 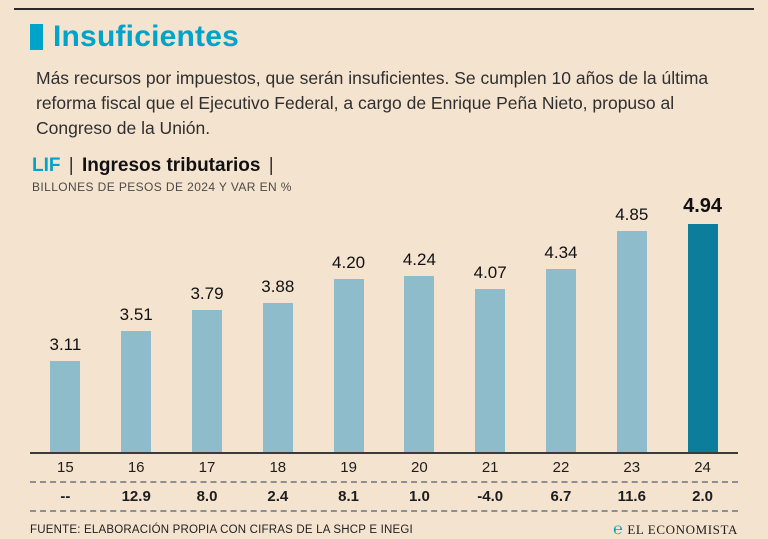 What do you see at coordinates (384, 37) in the screenshot?
I see `title-row: Insuficientes` at bounding box center [384, 37].